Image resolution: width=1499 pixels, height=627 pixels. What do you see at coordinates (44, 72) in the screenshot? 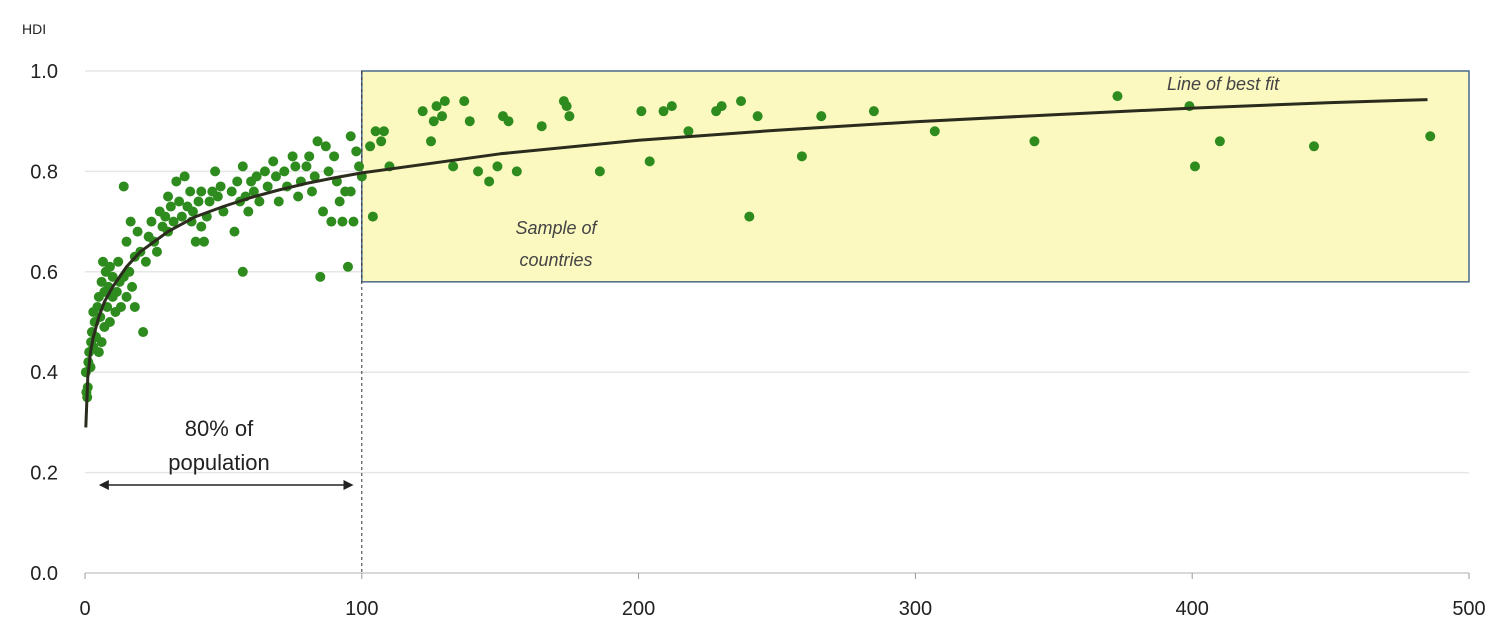
I see `y-tick-label: 1.0` at bounding box center [44, 72].